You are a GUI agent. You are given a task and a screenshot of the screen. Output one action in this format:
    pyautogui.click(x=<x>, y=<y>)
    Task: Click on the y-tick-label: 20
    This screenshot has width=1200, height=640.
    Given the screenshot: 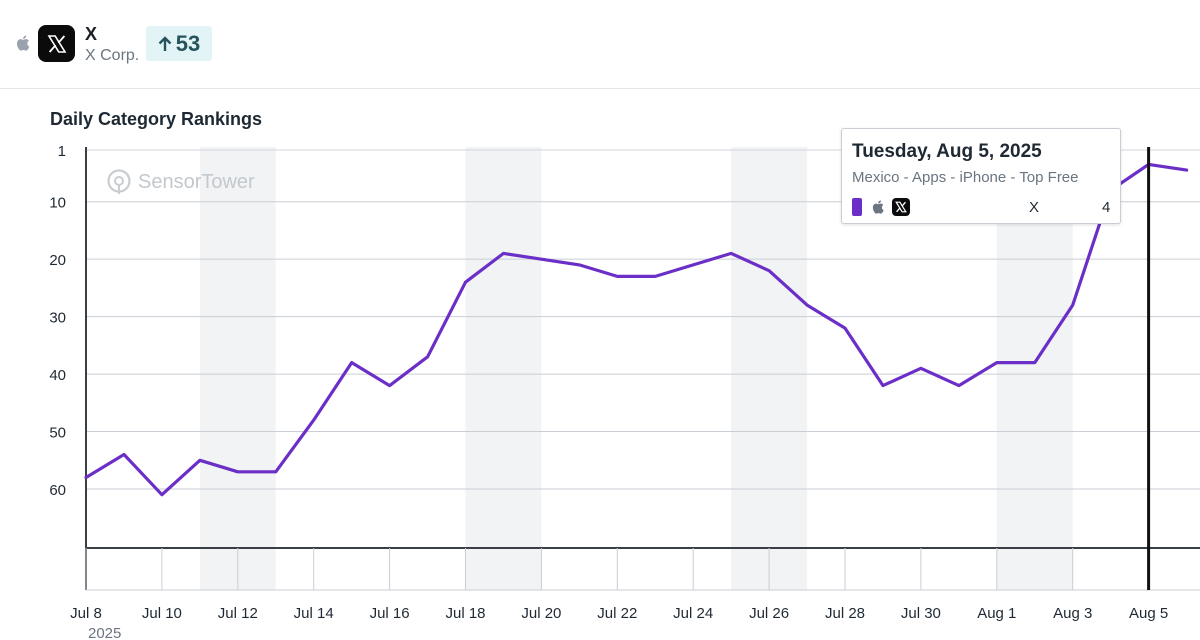 What is the action you would take?
    pyautogui.click(x=57, y=260)
    